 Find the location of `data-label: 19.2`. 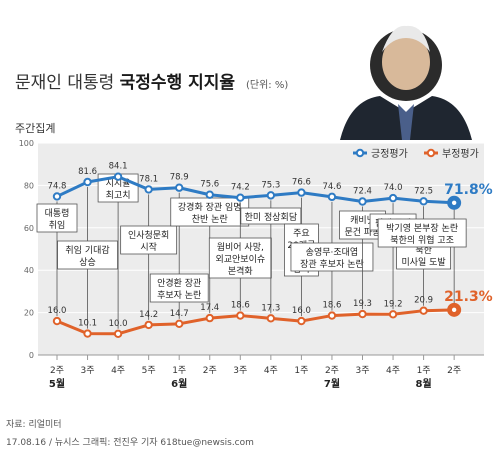

data-label: 19.2 is located at coordinates (393, 304).